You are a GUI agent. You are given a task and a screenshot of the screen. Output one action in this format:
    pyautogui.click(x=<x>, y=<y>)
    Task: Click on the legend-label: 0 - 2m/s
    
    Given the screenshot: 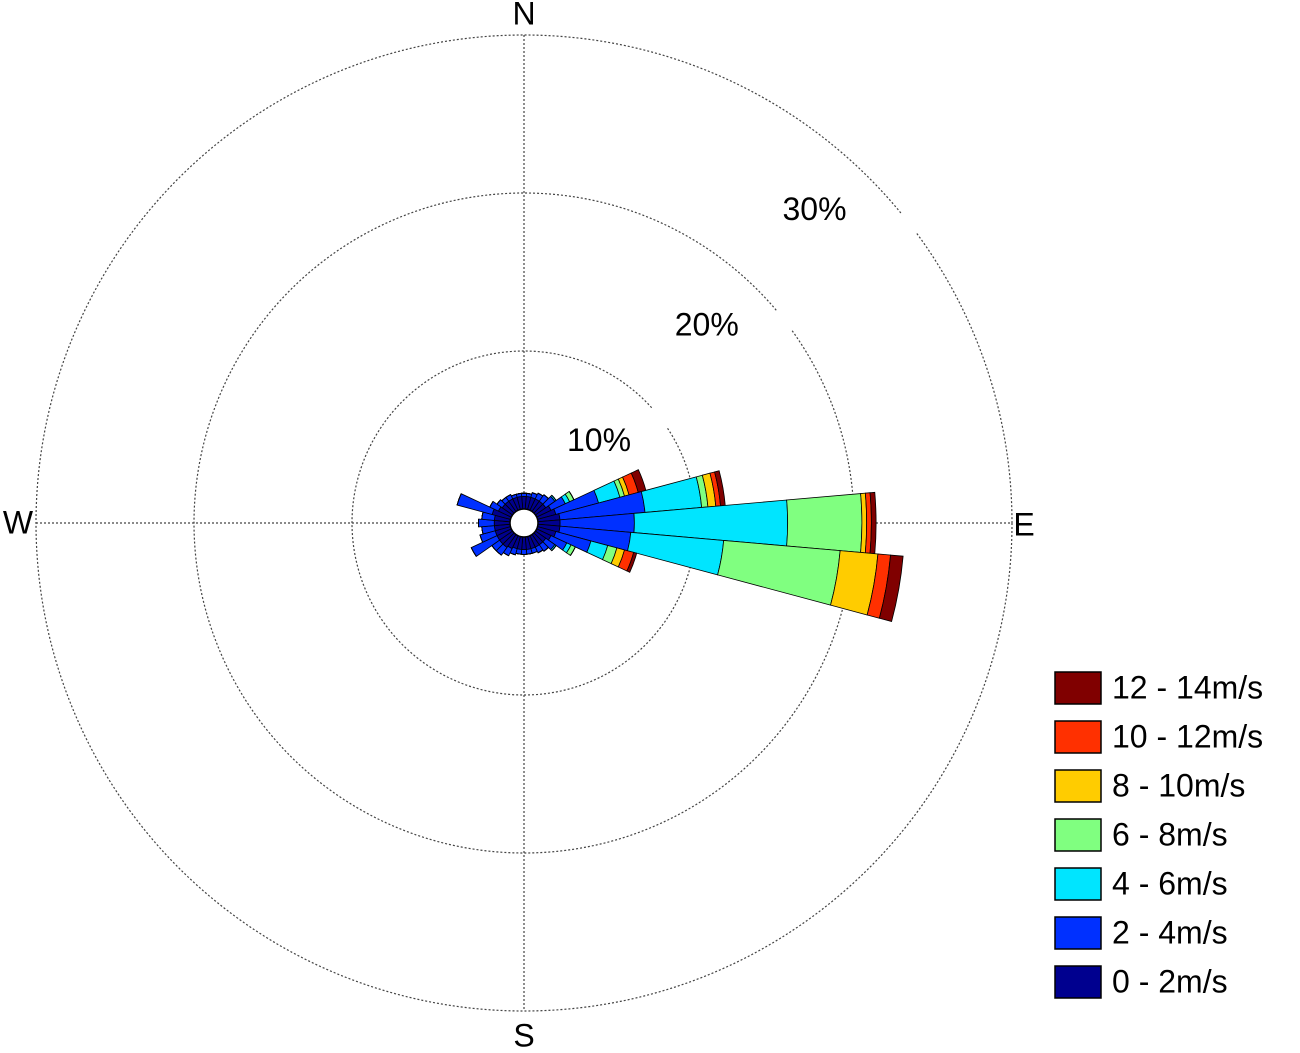 What is the action you would take?
    pyautogui.click(x=1170, y=981)
    